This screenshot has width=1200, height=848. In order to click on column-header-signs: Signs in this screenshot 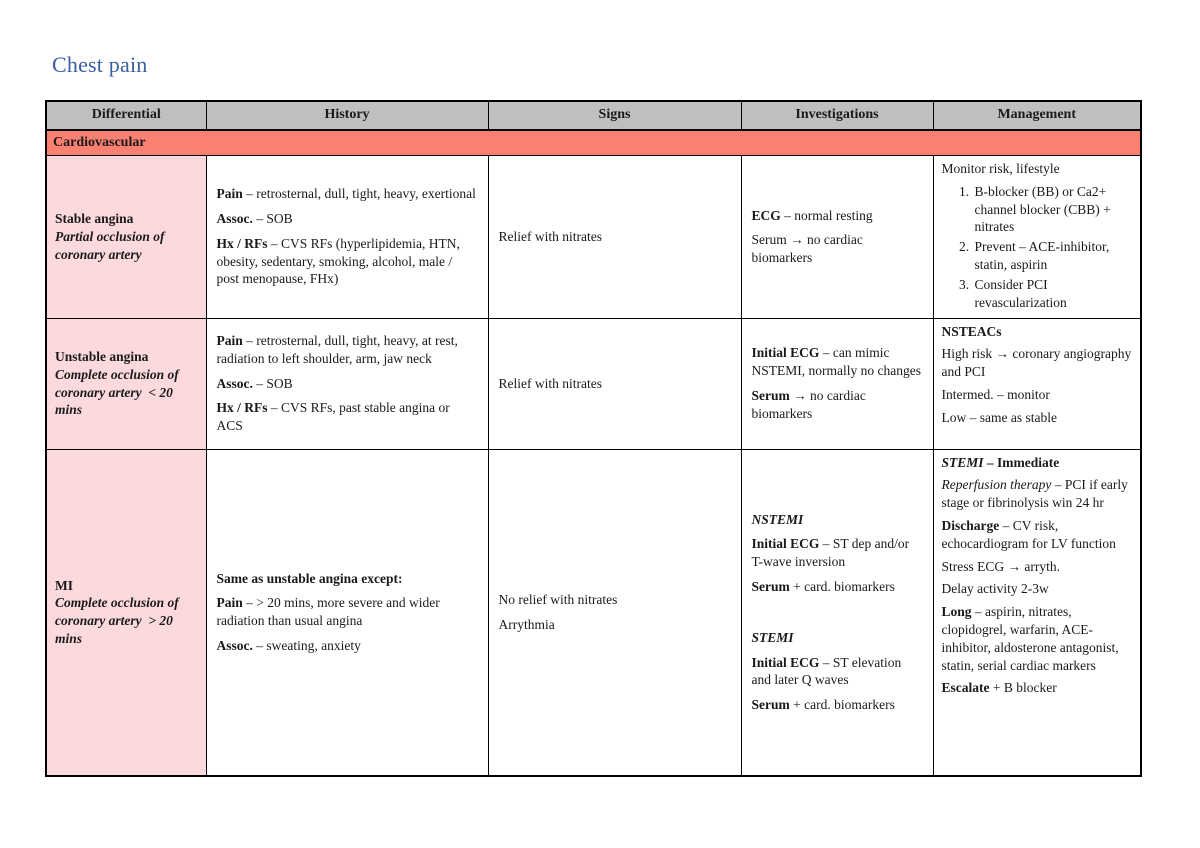, I will do `click(614, 115)`.